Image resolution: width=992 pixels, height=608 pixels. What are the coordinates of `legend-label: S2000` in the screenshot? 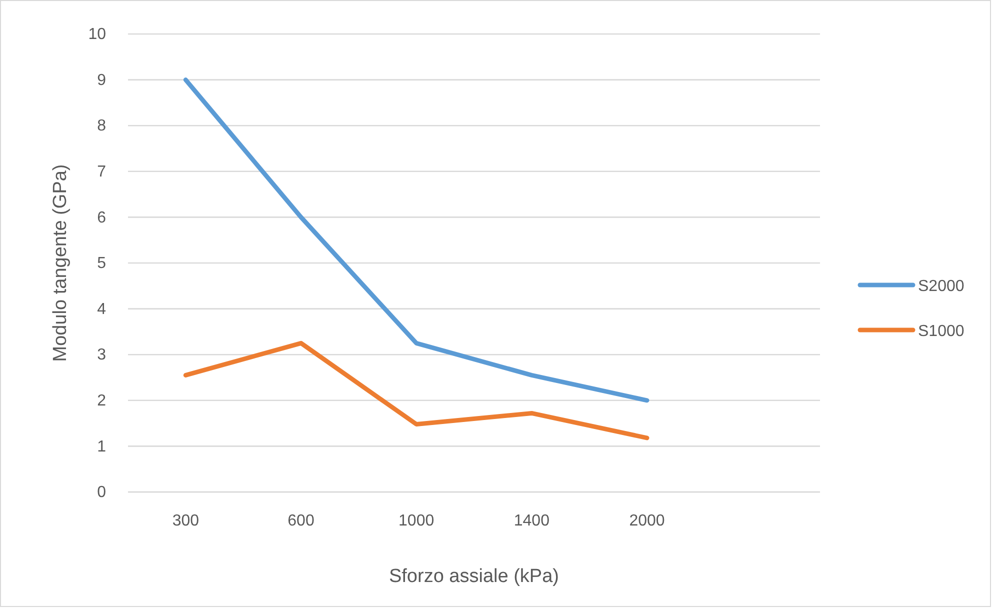 It's located at (941, 286).